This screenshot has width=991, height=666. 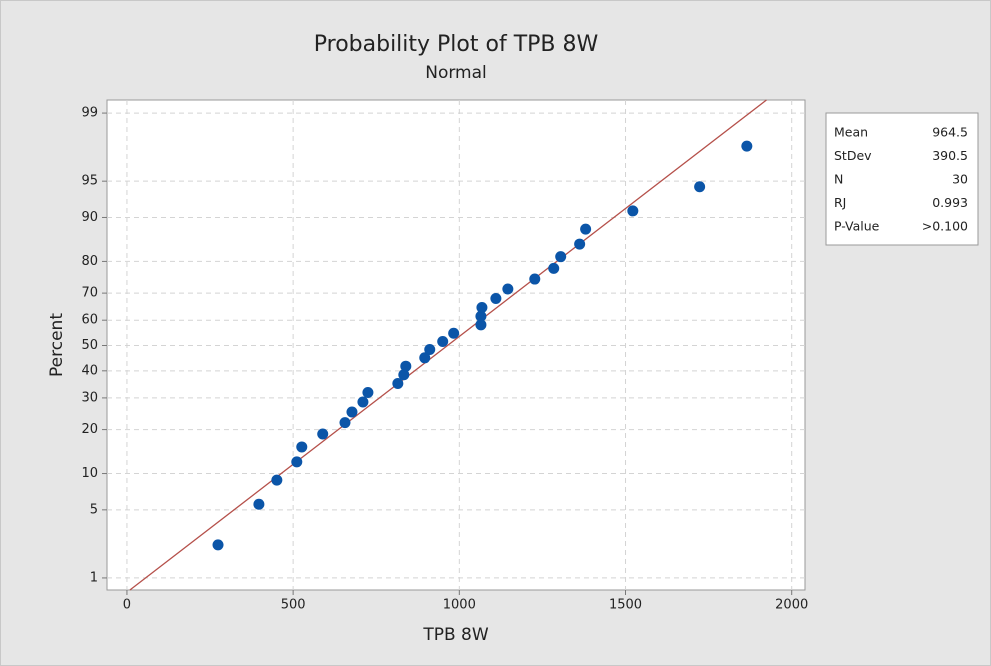 I want to click on stat-value: 964.5, so click(x=950, y=132).